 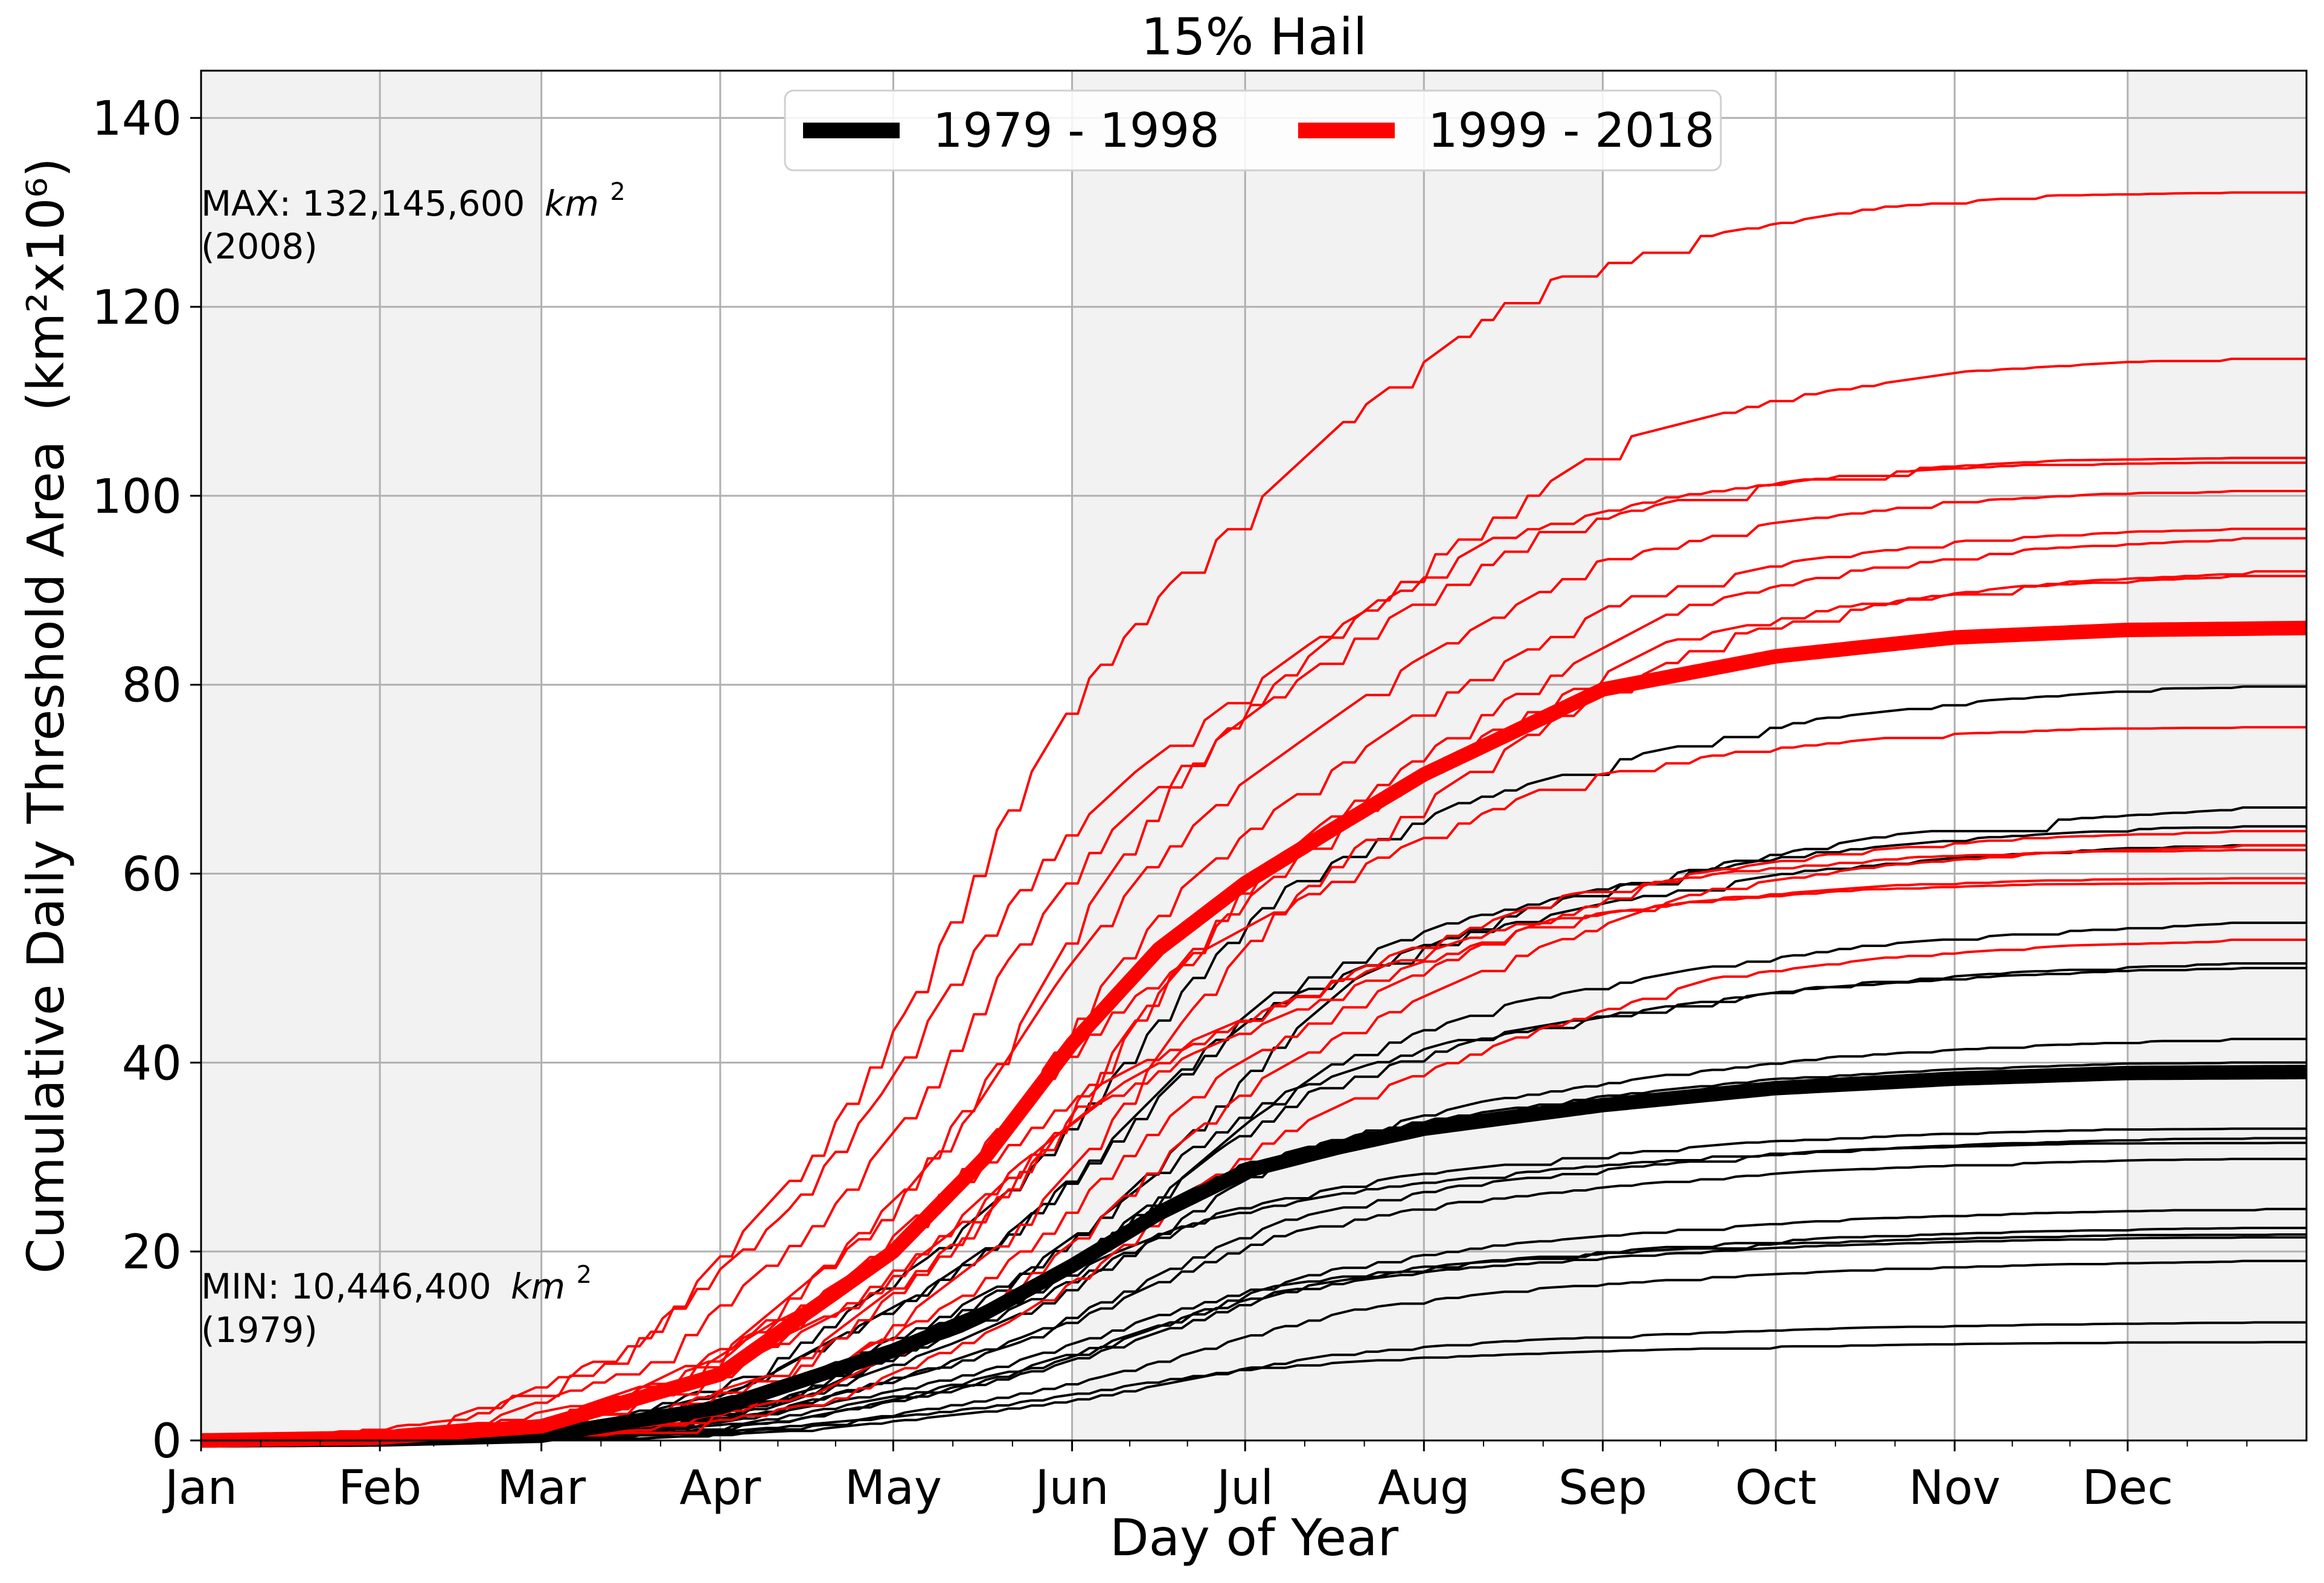 What do you see at coordinates (461, 755) in the screenshot?
I see `month-band-feb` at bounding box center [461, 755].